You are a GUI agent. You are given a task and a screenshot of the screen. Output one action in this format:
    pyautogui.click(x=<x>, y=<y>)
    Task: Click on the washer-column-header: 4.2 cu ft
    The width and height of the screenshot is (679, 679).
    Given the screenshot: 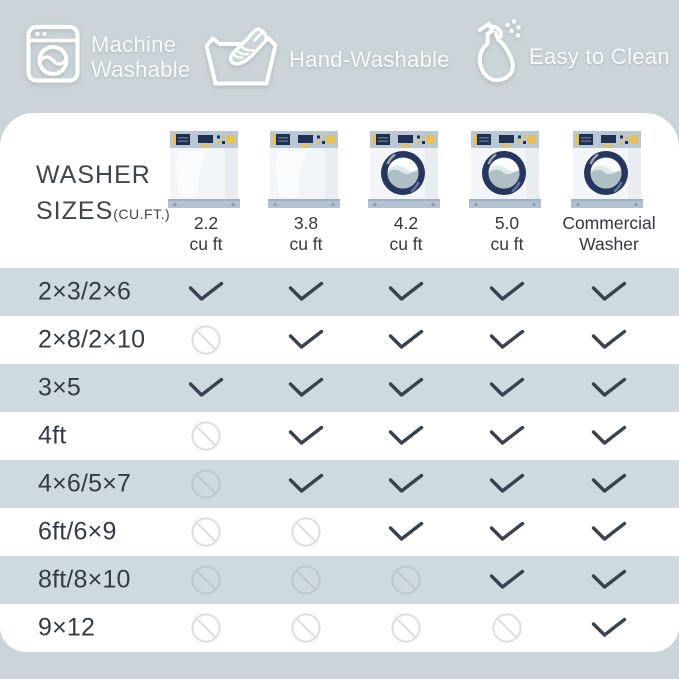 What is the action you would take?
    pyautogui.click(x=406, y=190)
    